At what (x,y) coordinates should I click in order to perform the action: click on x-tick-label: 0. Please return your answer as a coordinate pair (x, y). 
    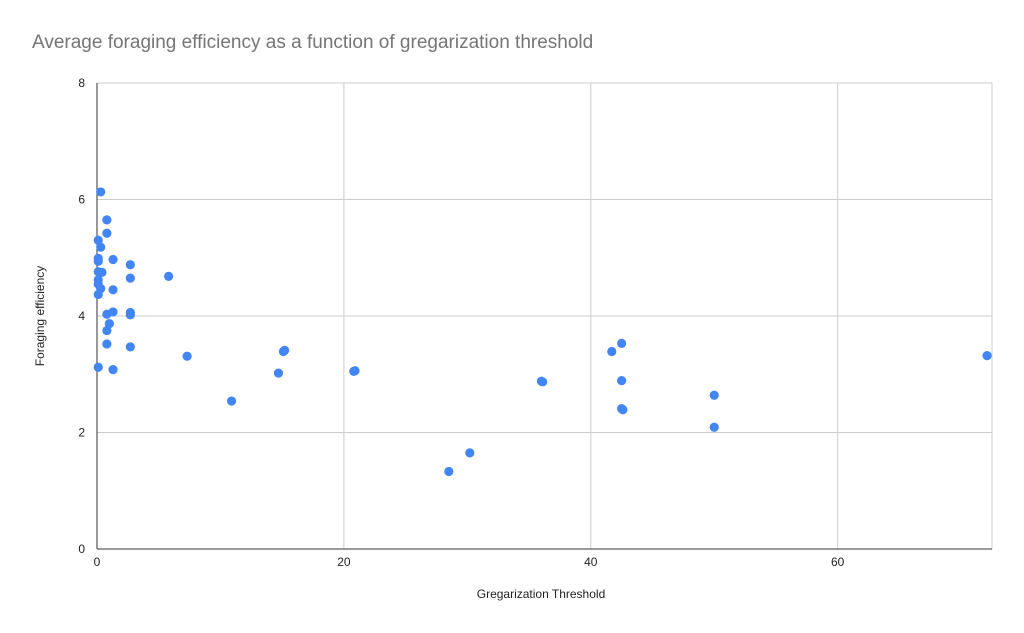
    Looking at the image, I should click on (97, 562).